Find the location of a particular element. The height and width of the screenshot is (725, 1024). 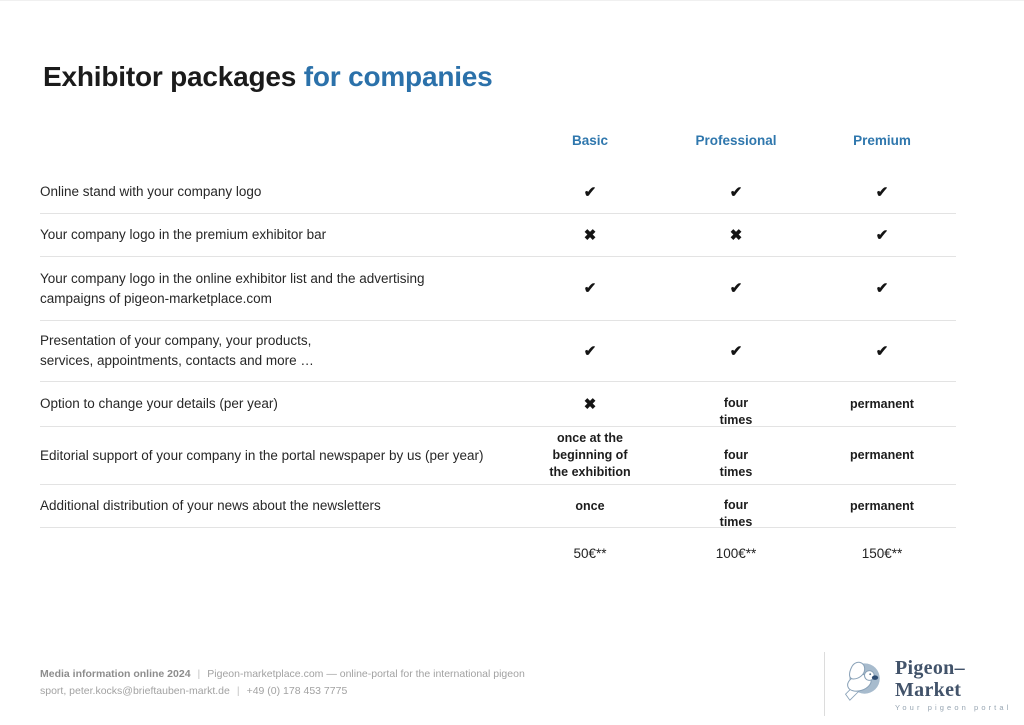

footer-divider is located at coordinates (824, 684).